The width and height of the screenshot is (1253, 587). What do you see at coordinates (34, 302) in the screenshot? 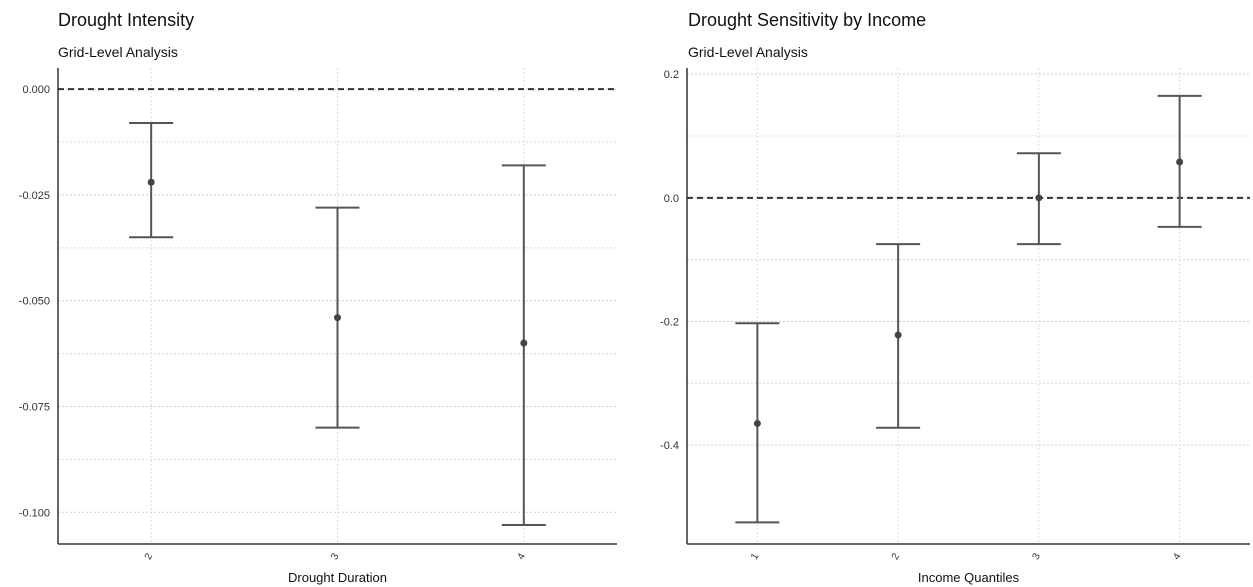
I see `y-tick-label: -0.050` at bounding box center [34, 302].